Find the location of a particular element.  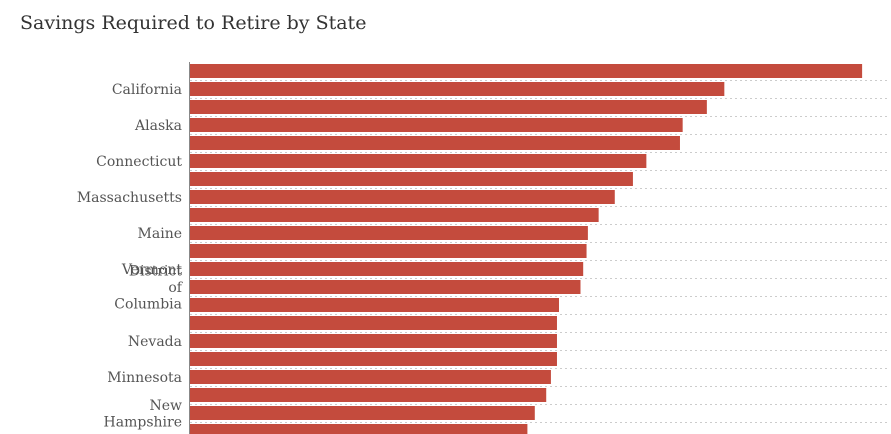

category-tick-label: Alaska is located at coordinates (158, 126).